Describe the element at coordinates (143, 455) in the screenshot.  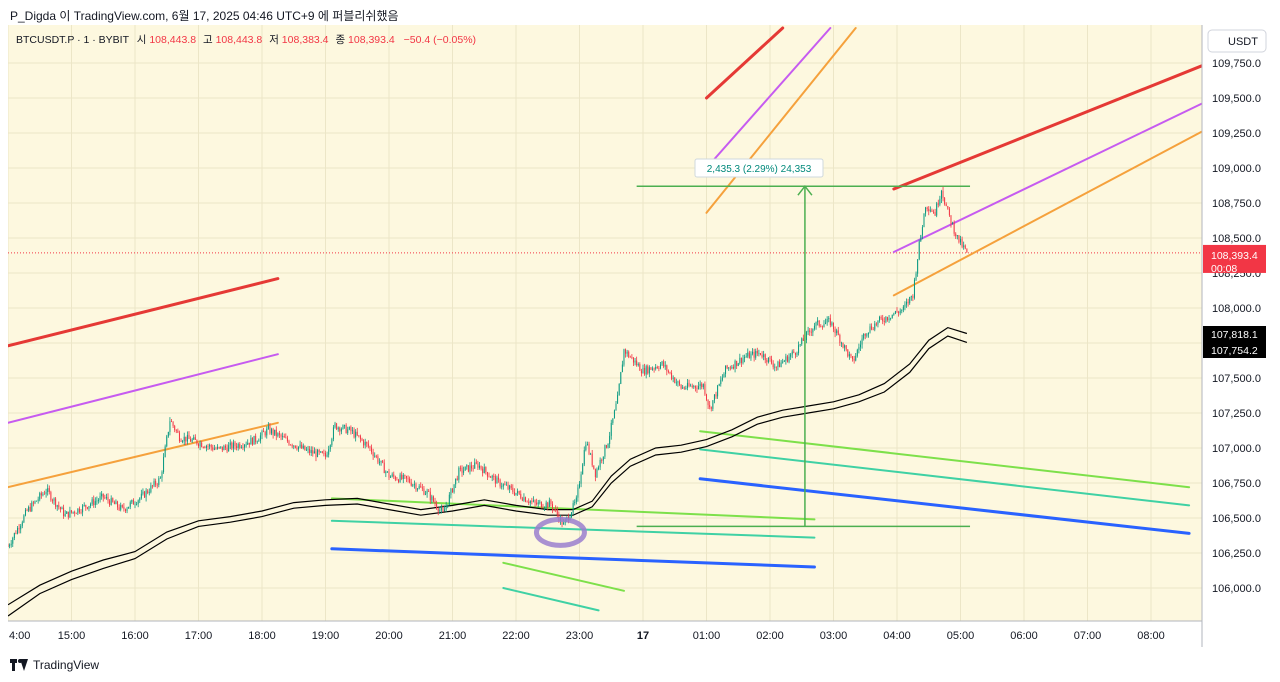
I see `orange-trendline` at that location.